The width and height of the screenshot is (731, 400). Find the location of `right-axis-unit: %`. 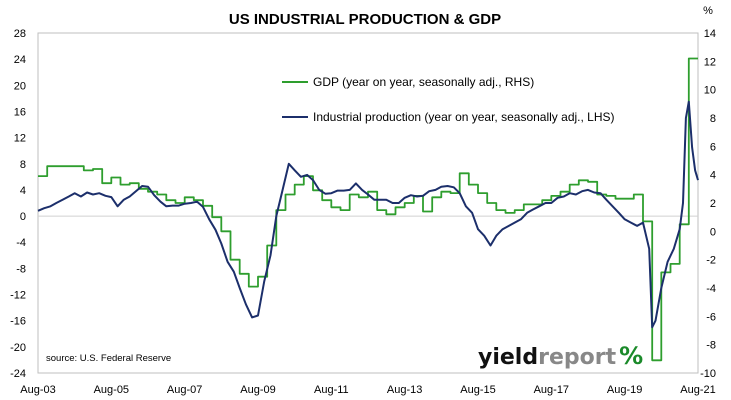

right-axis-unit: % is located at coordinates (708, 11).